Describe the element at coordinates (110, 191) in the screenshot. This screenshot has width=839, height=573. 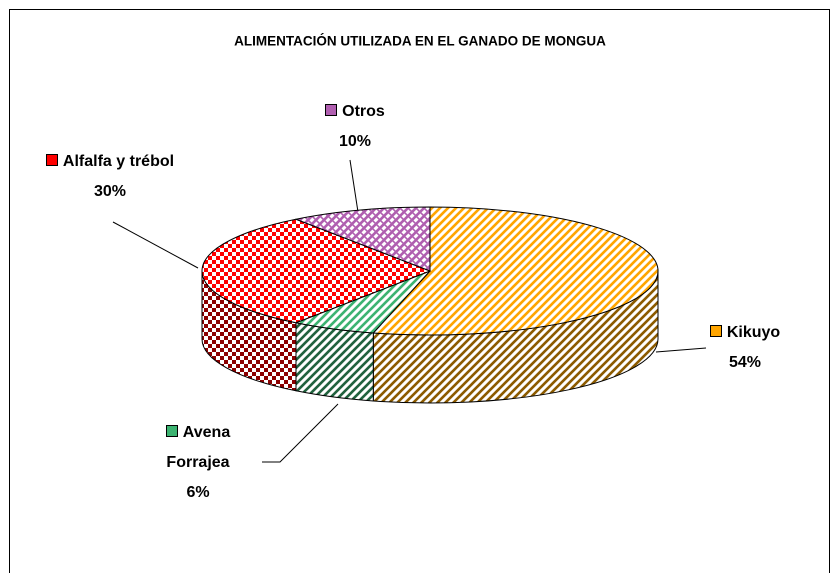
I see `label-value: 30%` at that location.